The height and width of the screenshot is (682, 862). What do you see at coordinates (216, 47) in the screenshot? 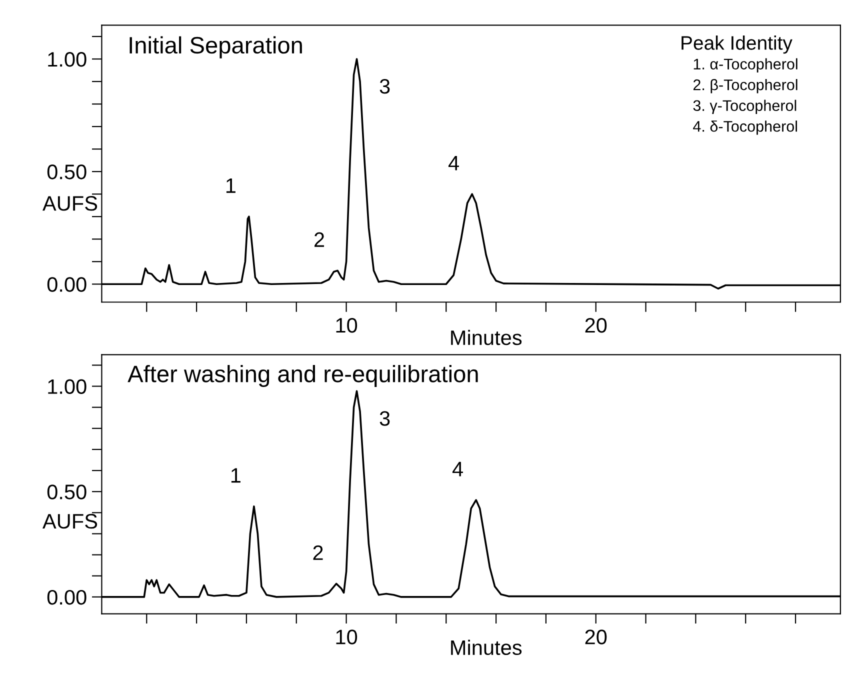
I see `chart-title: Initial Separation` at bounding box center [216, 47].